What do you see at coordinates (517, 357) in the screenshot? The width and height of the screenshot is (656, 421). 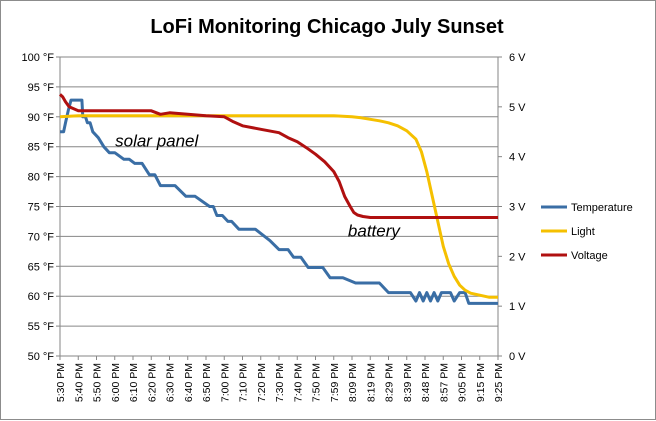 I see `right-tick-label: 0 V` at bounding box center [517, 357].